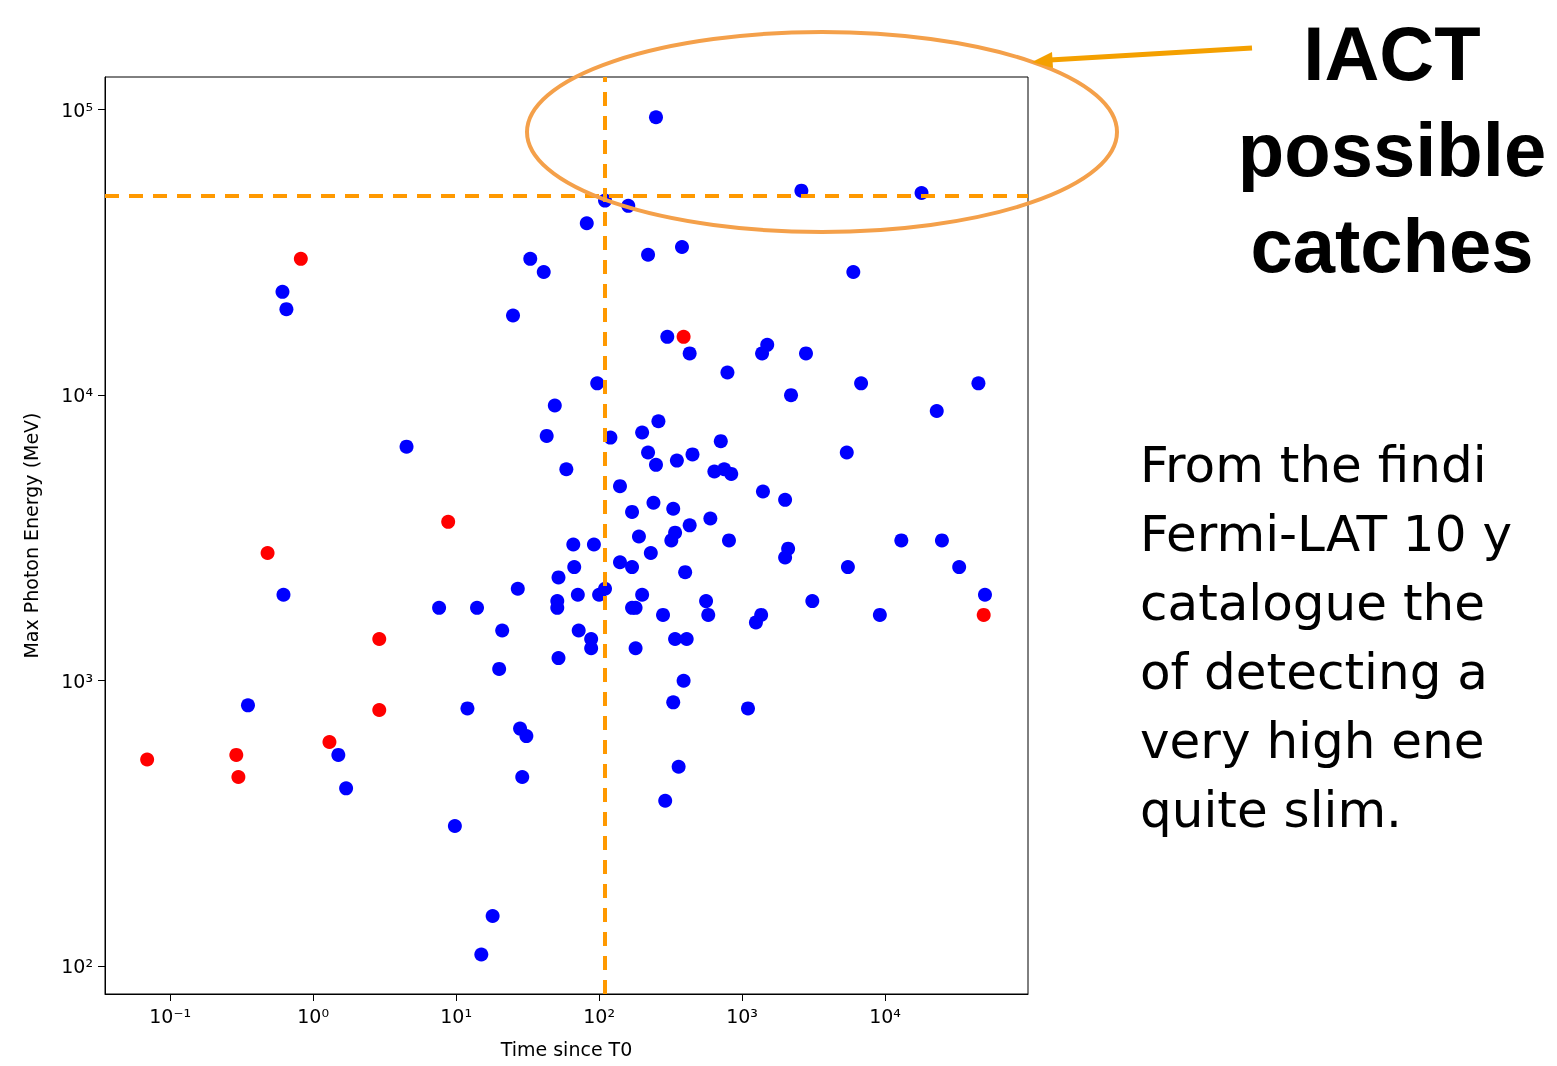 Image resolution: width=1557 pixels, height=1066 pixels. I want to click on x-tick-label: 10⁰, so click(313, 1015).